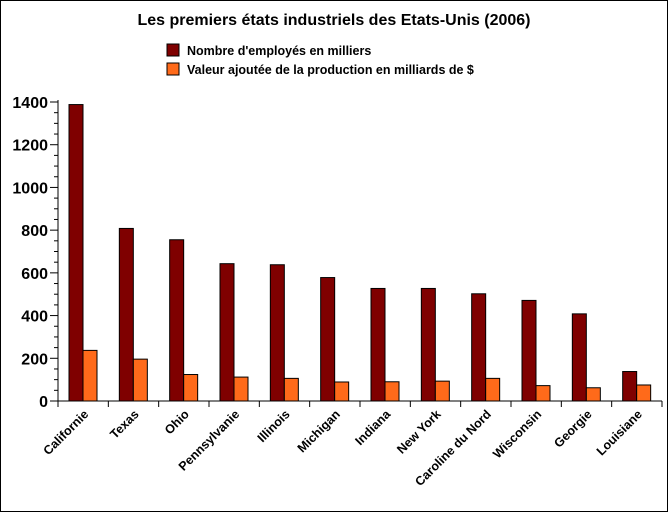 The image size is (668, 512). Describe the element at coordinates (279, 51) in the screenshot. I see `legend-label-1: Nombre d'employés en milliers` at that location.